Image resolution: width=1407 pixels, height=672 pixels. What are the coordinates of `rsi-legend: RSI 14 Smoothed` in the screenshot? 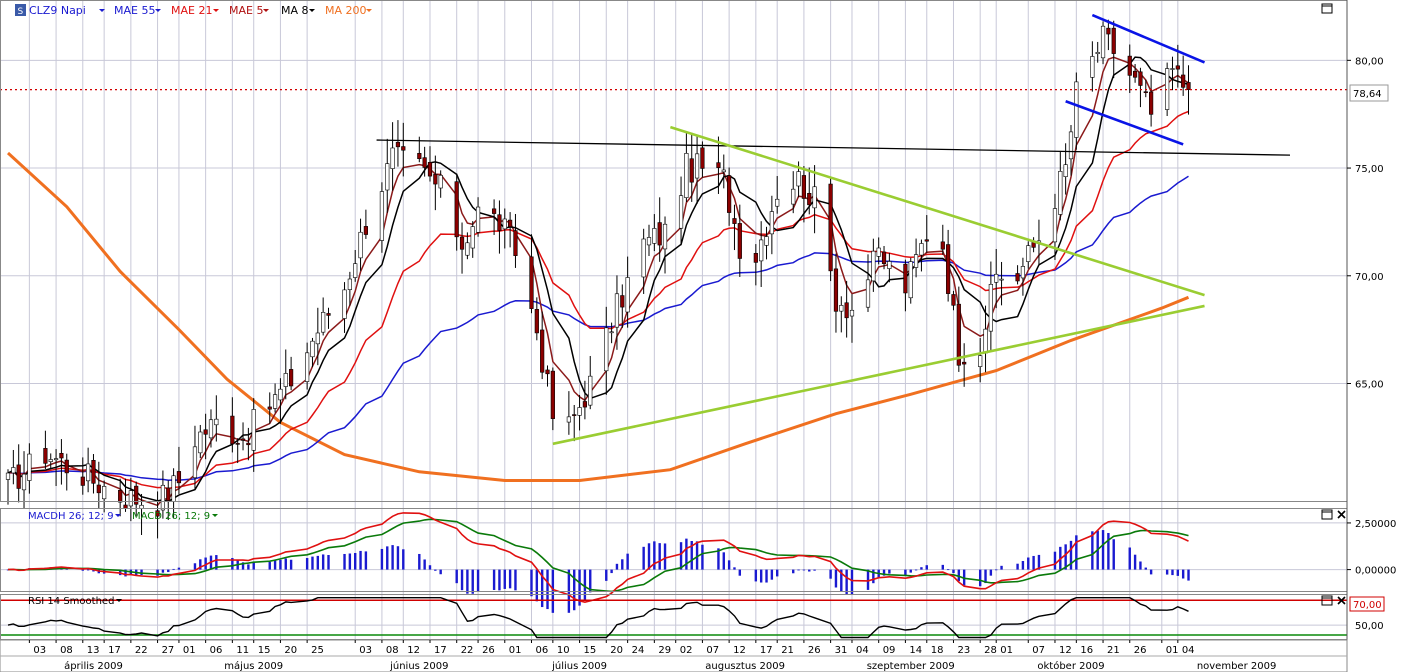 It's located at (75, 601).